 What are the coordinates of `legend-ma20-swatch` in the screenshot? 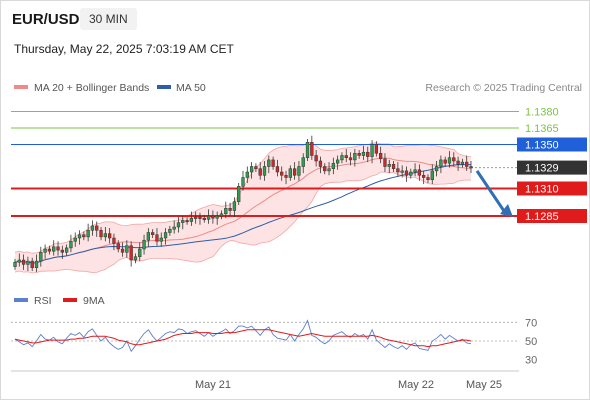 It's located at (21, 87).